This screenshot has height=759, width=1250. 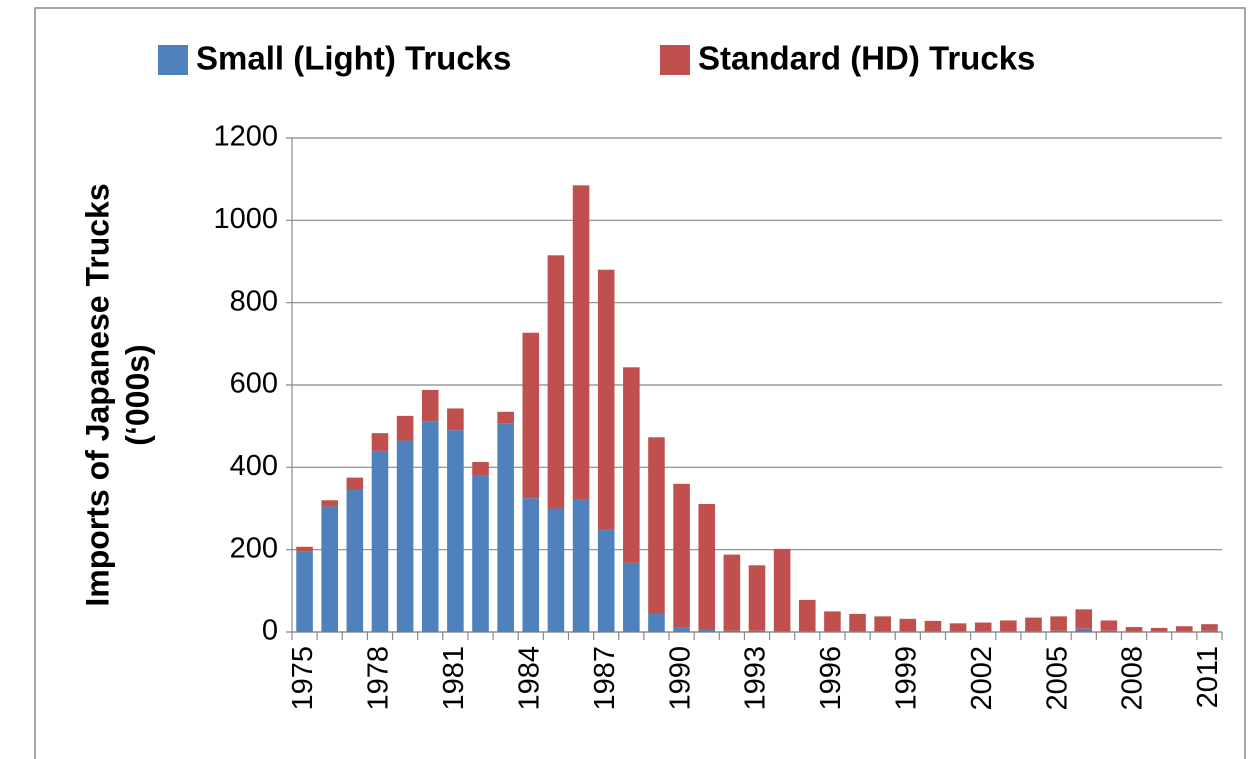 What do you see at coordinates (906, 678) in the screenshot?
I see `x-tick-label: 1999` at bounding box center [906, 678].